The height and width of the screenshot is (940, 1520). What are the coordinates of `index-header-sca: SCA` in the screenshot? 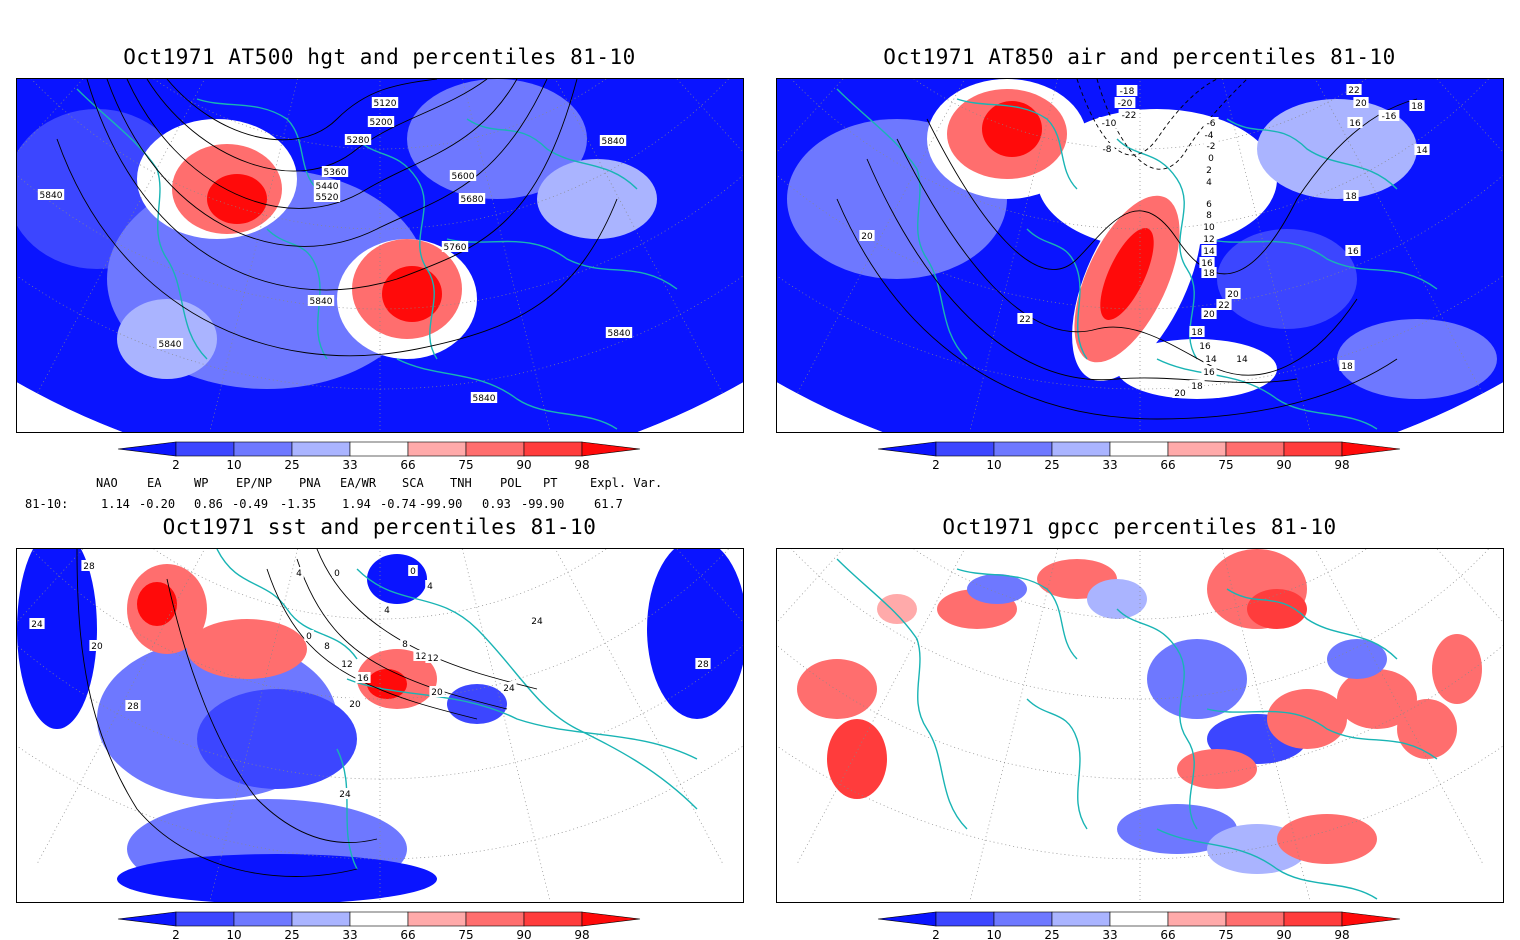 It's located at (413, 483).